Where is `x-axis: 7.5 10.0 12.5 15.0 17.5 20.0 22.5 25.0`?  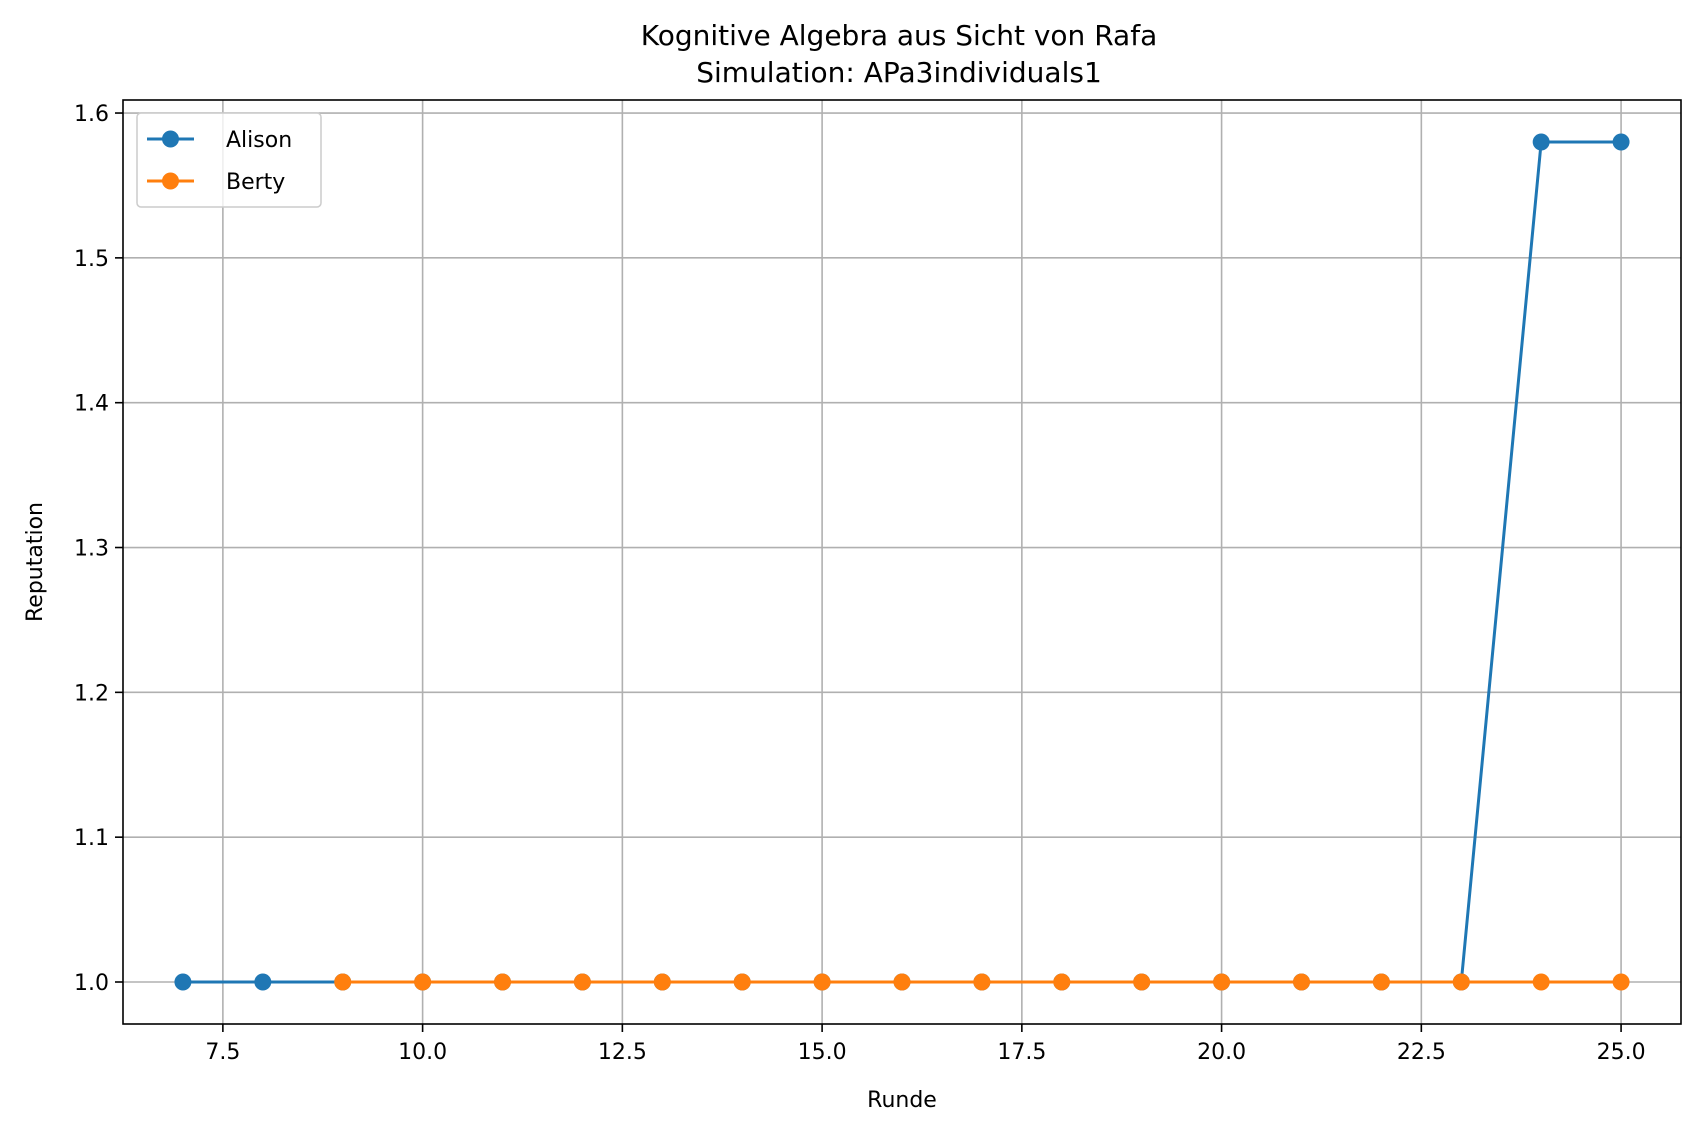 x-axis: 7.5 10.0 12.5 15.0 17.5 20.0 22.5 25.0 is located at coordinates (925, 1044).